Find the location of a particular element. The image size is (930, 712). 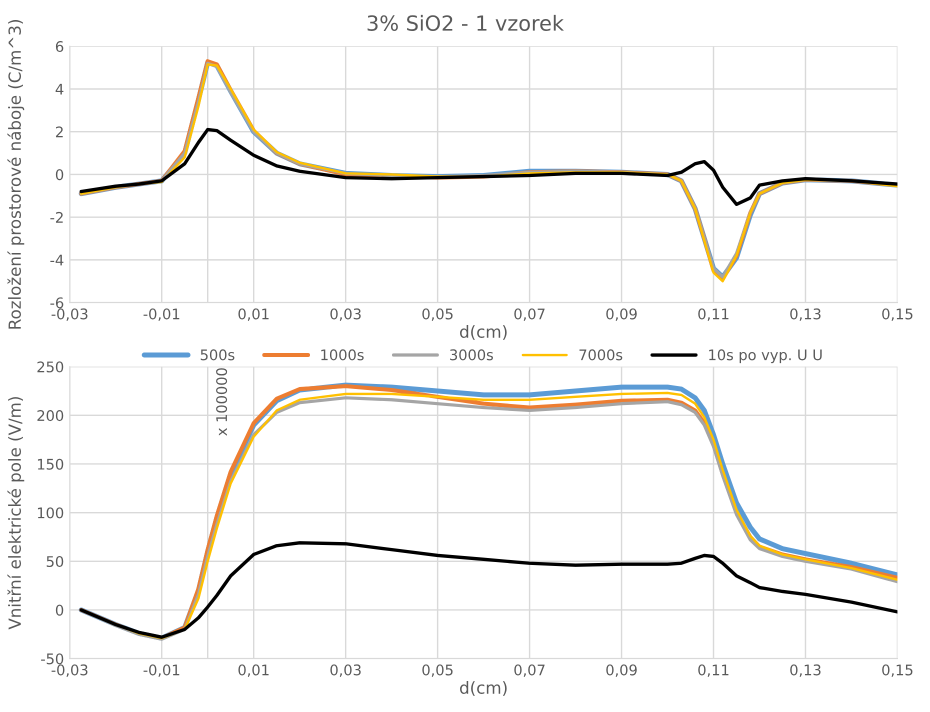

y-tick-label: 6 is located at coordinates (60, 46).